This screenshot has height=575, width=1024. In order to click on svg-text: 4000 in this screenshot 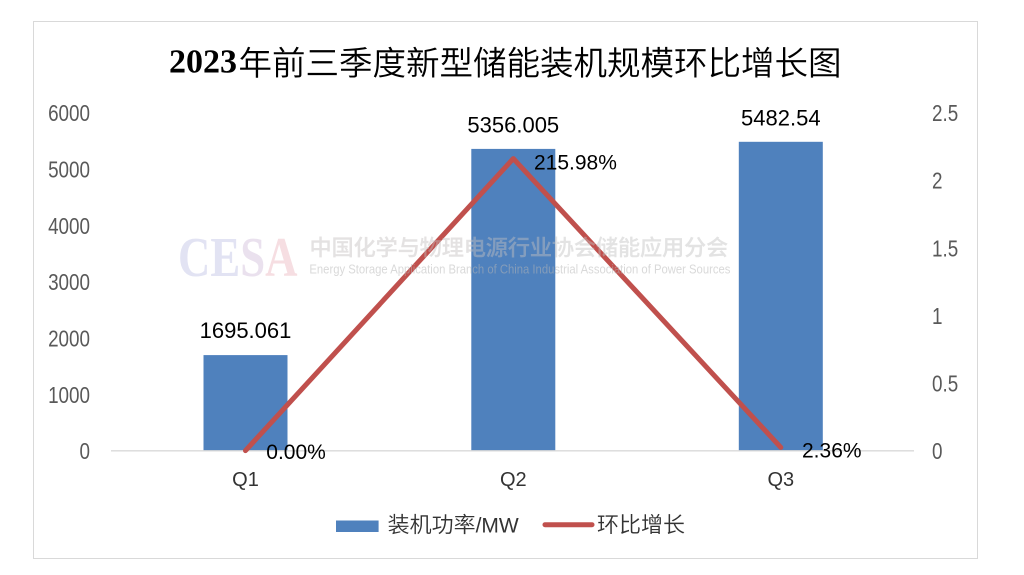, I will do `click(69, 226)`.